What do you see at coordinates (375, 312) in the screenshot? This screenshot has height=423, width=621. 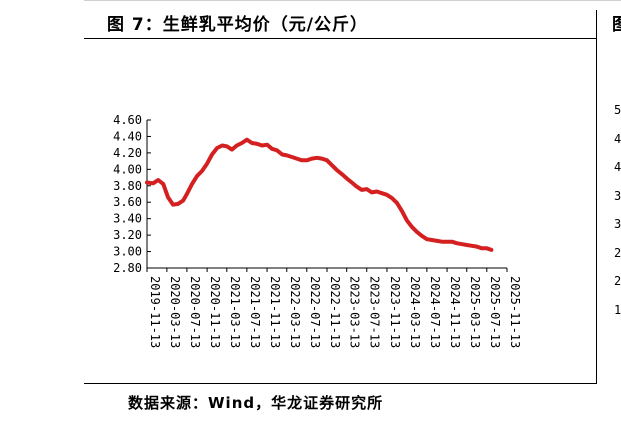 I see `x-tick-label: 2023-07-13` at bounding box center [375, 312].